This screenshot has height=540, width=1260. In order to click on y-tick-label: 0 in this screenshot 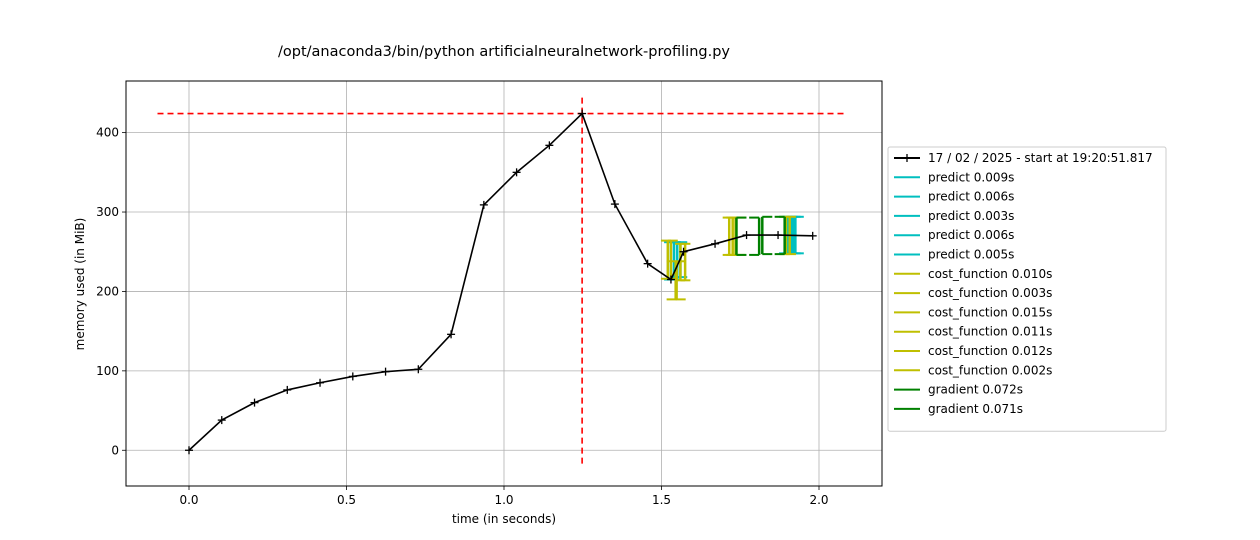, I will do `click(115, 450)`.